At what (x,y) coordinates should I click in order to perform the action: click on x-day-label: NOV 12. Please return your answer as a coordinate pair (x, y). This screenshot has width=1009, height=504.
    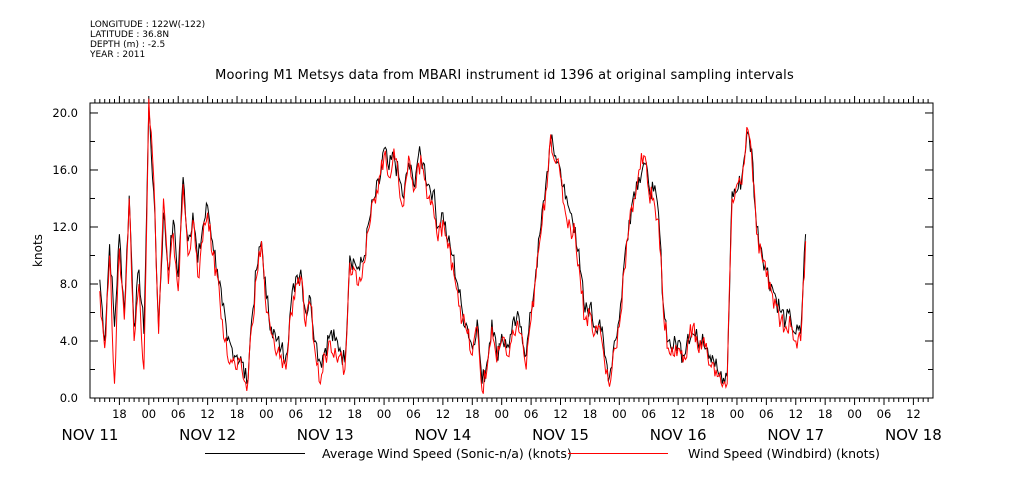
    Looking at the image, I should click on (207, 435).